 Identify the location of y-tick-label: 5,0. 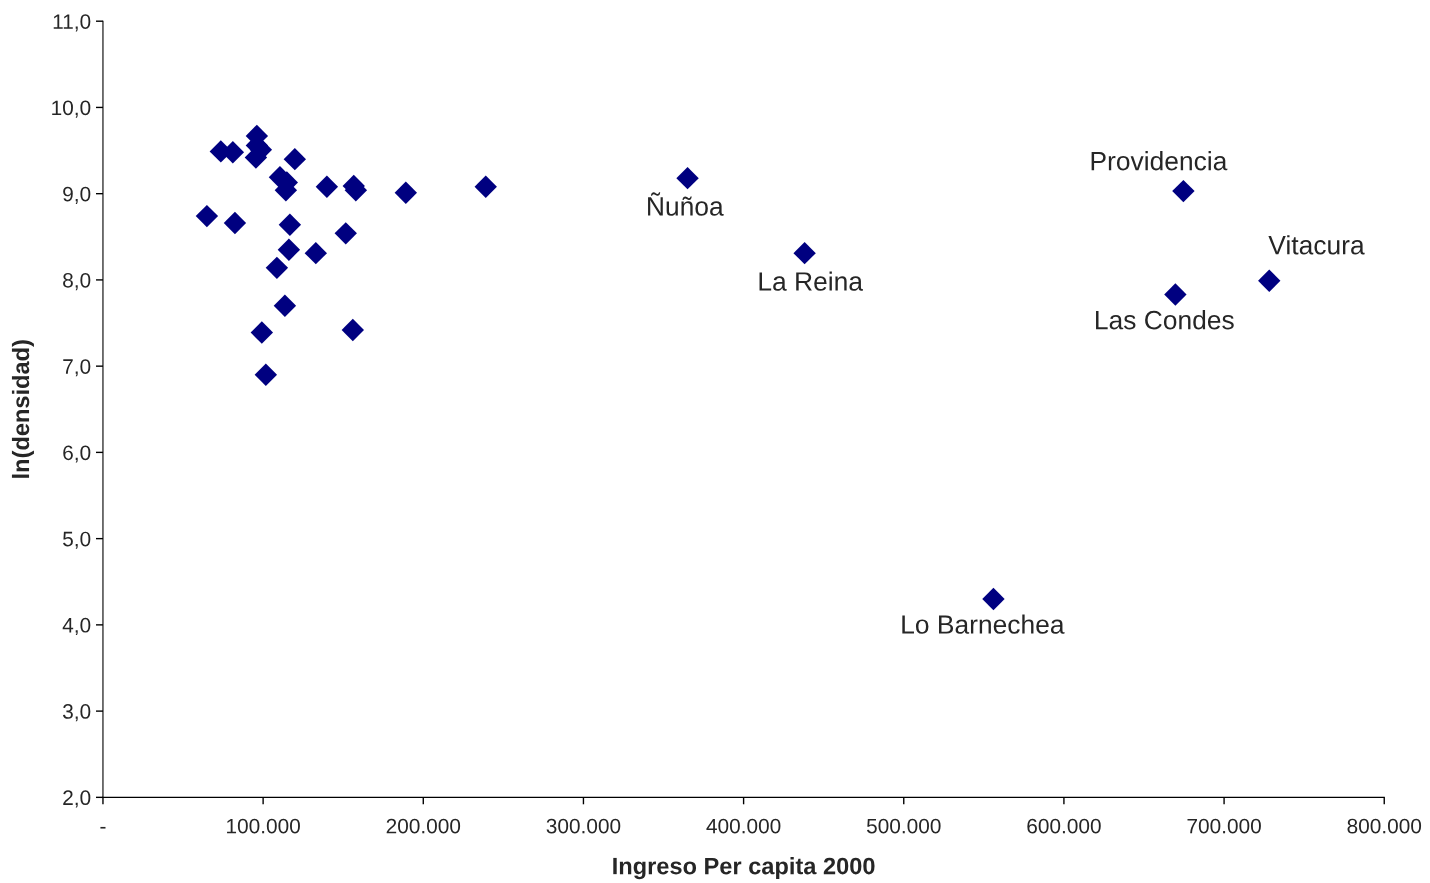
(77, 540).